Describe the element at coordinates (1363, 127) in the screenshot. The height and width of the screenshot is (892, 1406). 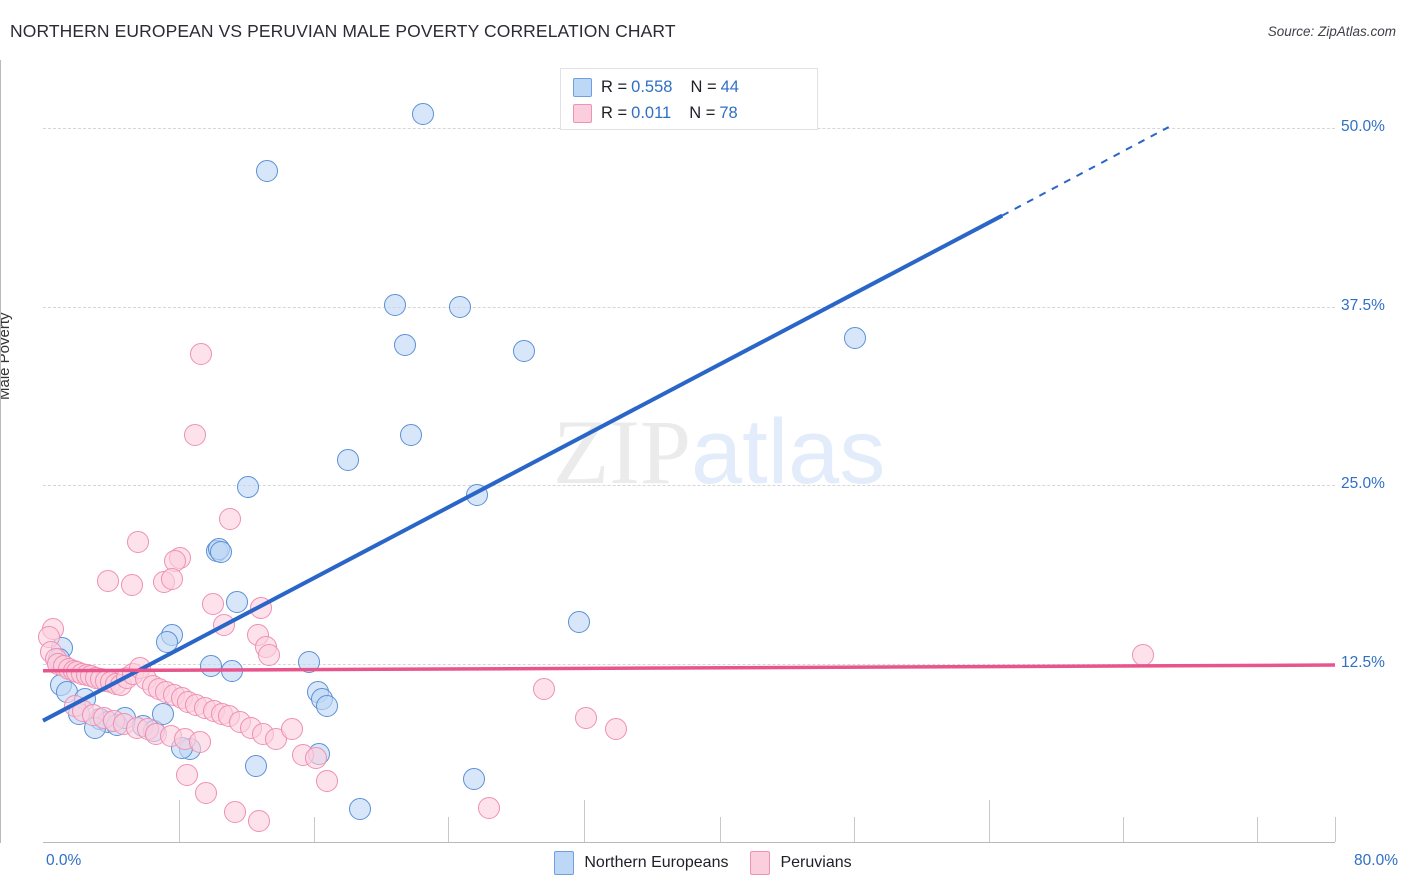
I see `y-axis-tick-label: 50.0%` at that location.